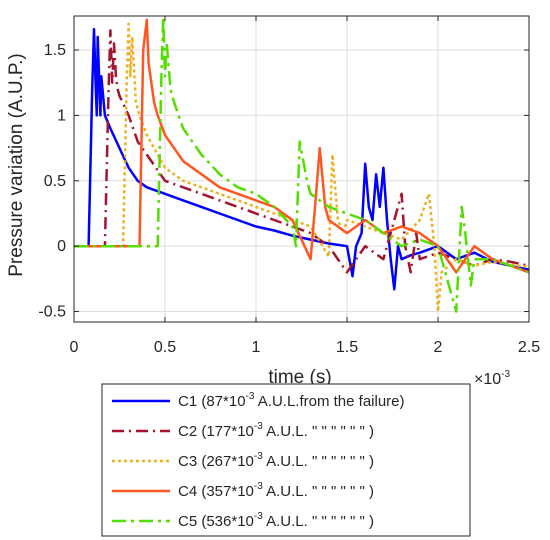 The image size is (550, 540). What do you see at coordinates (165, 347) in the screenshot?
I see `x-tick-label: 0.5` at bounding box center [165, 347].